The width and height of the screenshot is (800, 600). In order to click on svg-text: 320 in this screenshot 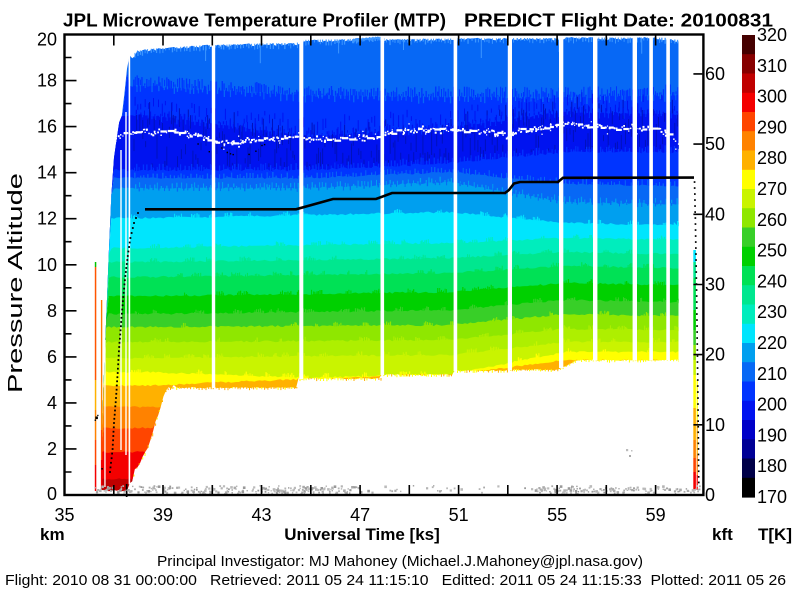, I will do `click(772, 35)`.